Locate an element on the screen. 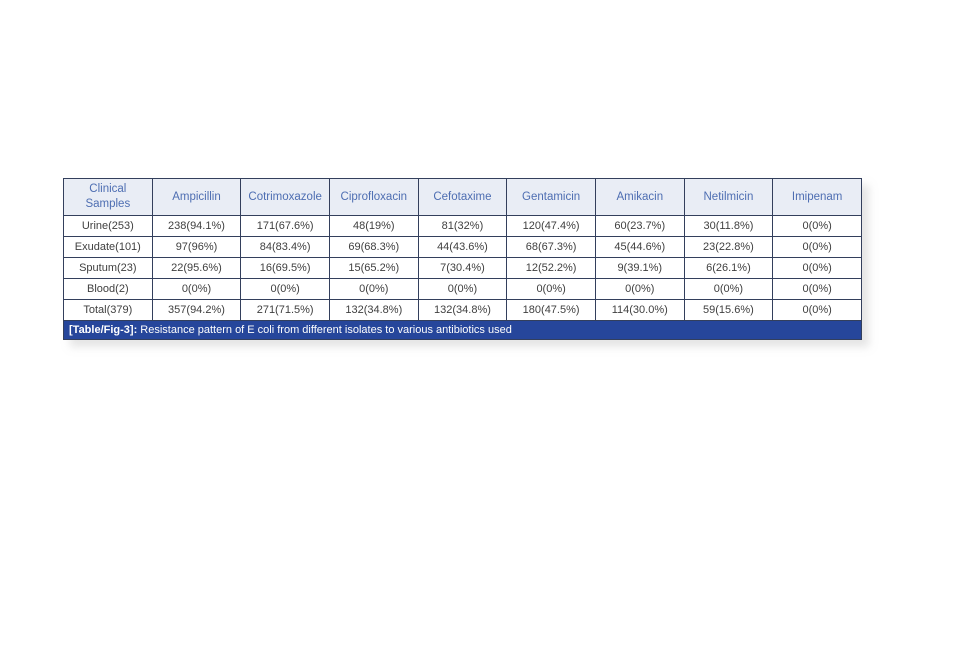 The height and width of the screenshot is (660, 962). table-cell: 238(94.1%) is located at coordinates (196, 226).